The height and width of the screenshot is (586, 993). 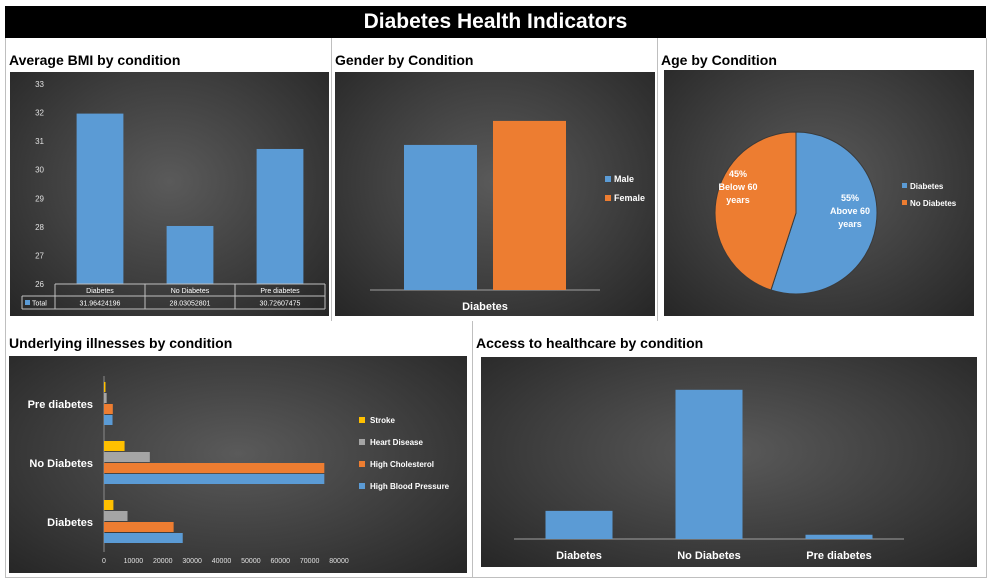 What do you see at coordinates (850, 224) in the screenshot?
I see `age-slice-text-0-1: years` at bounding box center [850, 224].